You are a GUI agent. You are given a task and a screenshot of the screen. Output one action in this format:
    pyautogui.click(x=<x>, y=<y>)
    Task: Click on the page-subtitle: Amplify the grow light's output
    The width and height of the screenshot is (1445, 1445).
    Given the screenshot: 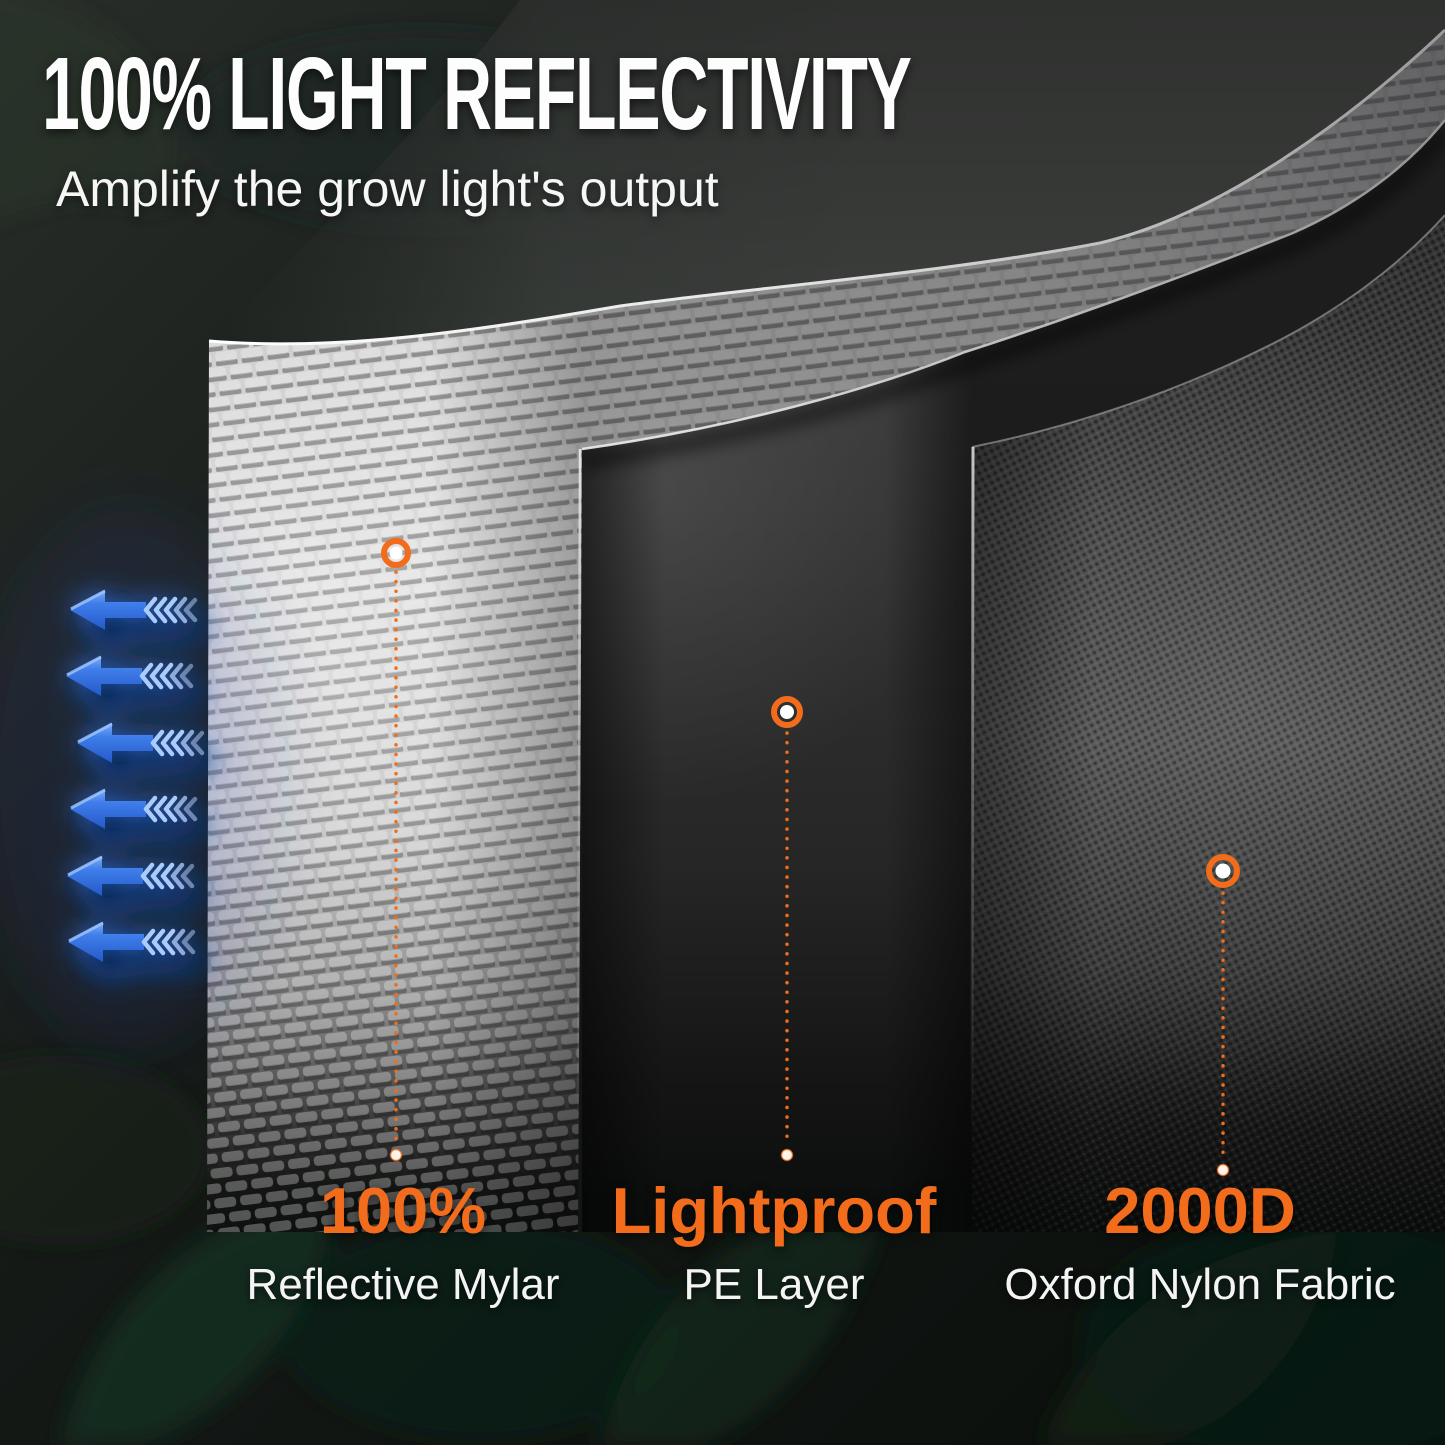 What is the action you would take?
    pyautogui.click(x=387, y=189)
    